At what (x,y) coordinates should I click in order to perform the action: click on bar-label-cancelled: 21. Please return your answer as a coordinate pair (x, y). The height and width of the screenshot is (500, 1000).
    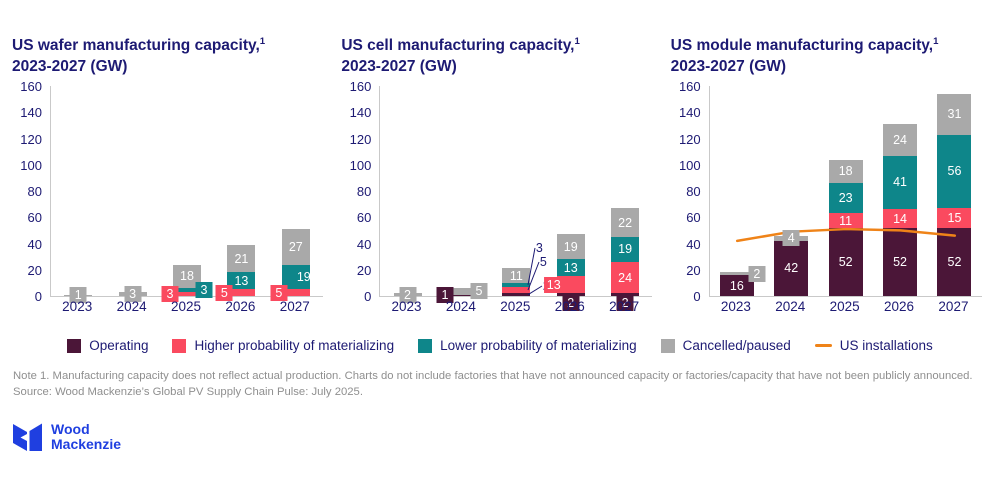
    Looking at the image, I should click on (241, 258).